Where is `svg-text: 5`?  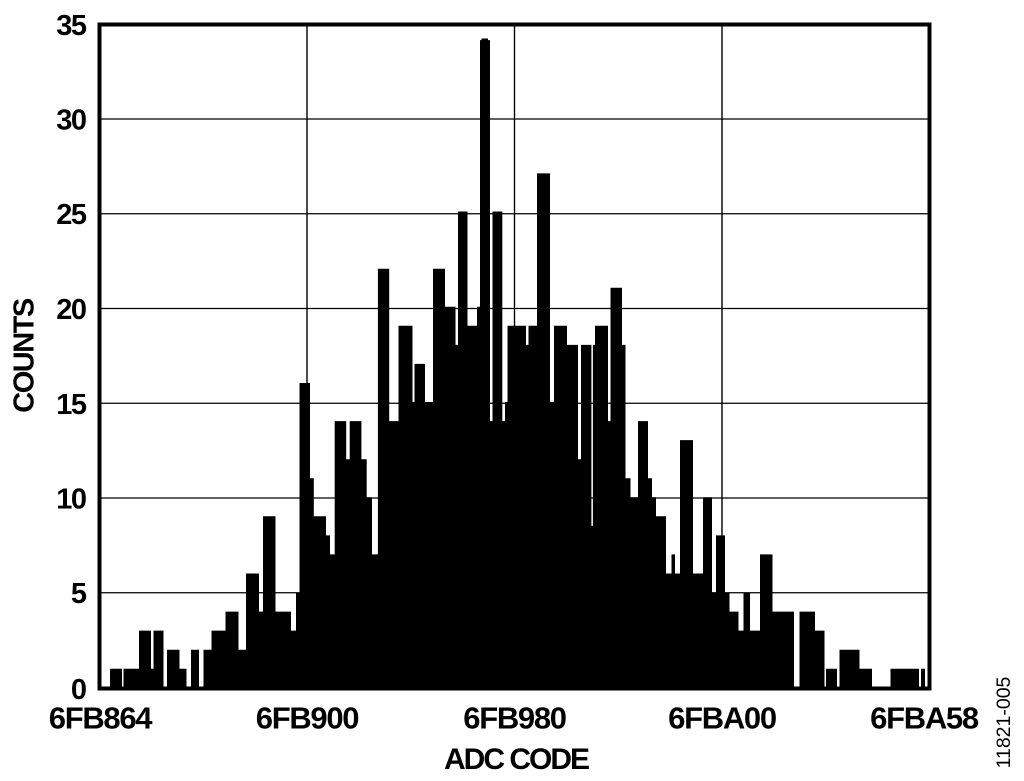 svg-text: 5 is located at coordinates (79, 594).